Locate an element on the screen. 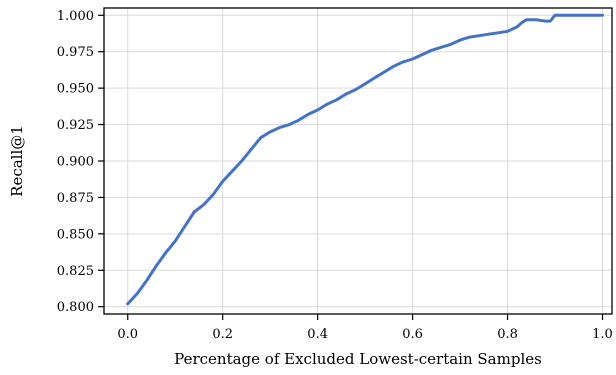 The image size is (616, 375). y-tick-label: 0.975 is located at coordinates (75, 52).